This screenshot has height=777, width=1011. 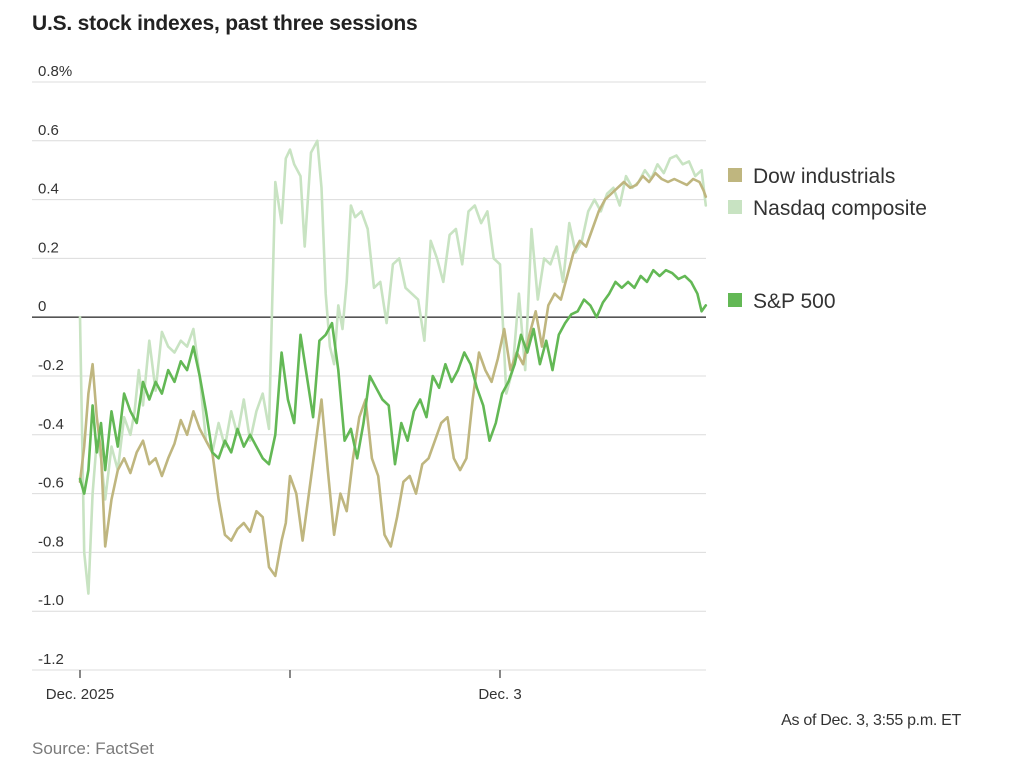 I want to click on x-tick-label: Dec. 3, so click(x=499, y=694).